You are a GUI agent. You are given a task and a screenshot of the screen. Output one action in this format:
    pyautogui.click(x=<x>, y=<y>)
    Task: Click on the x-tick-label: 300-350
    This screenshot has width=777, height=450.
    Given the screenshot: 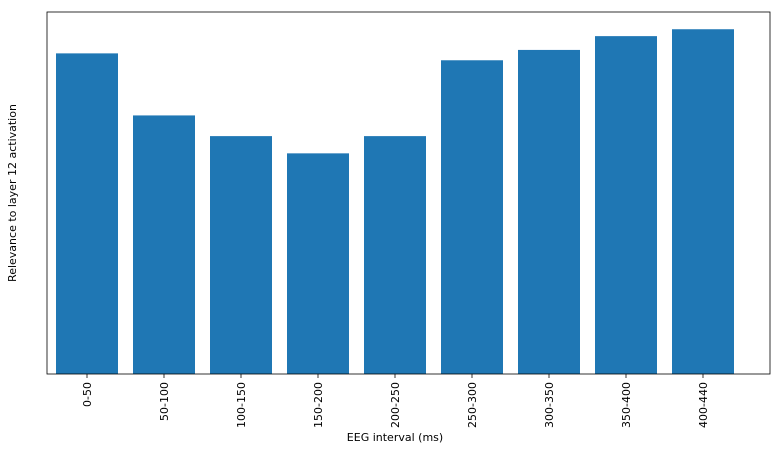 What is the action you would take?
    pyautogui.click(x=549, y=405)
    